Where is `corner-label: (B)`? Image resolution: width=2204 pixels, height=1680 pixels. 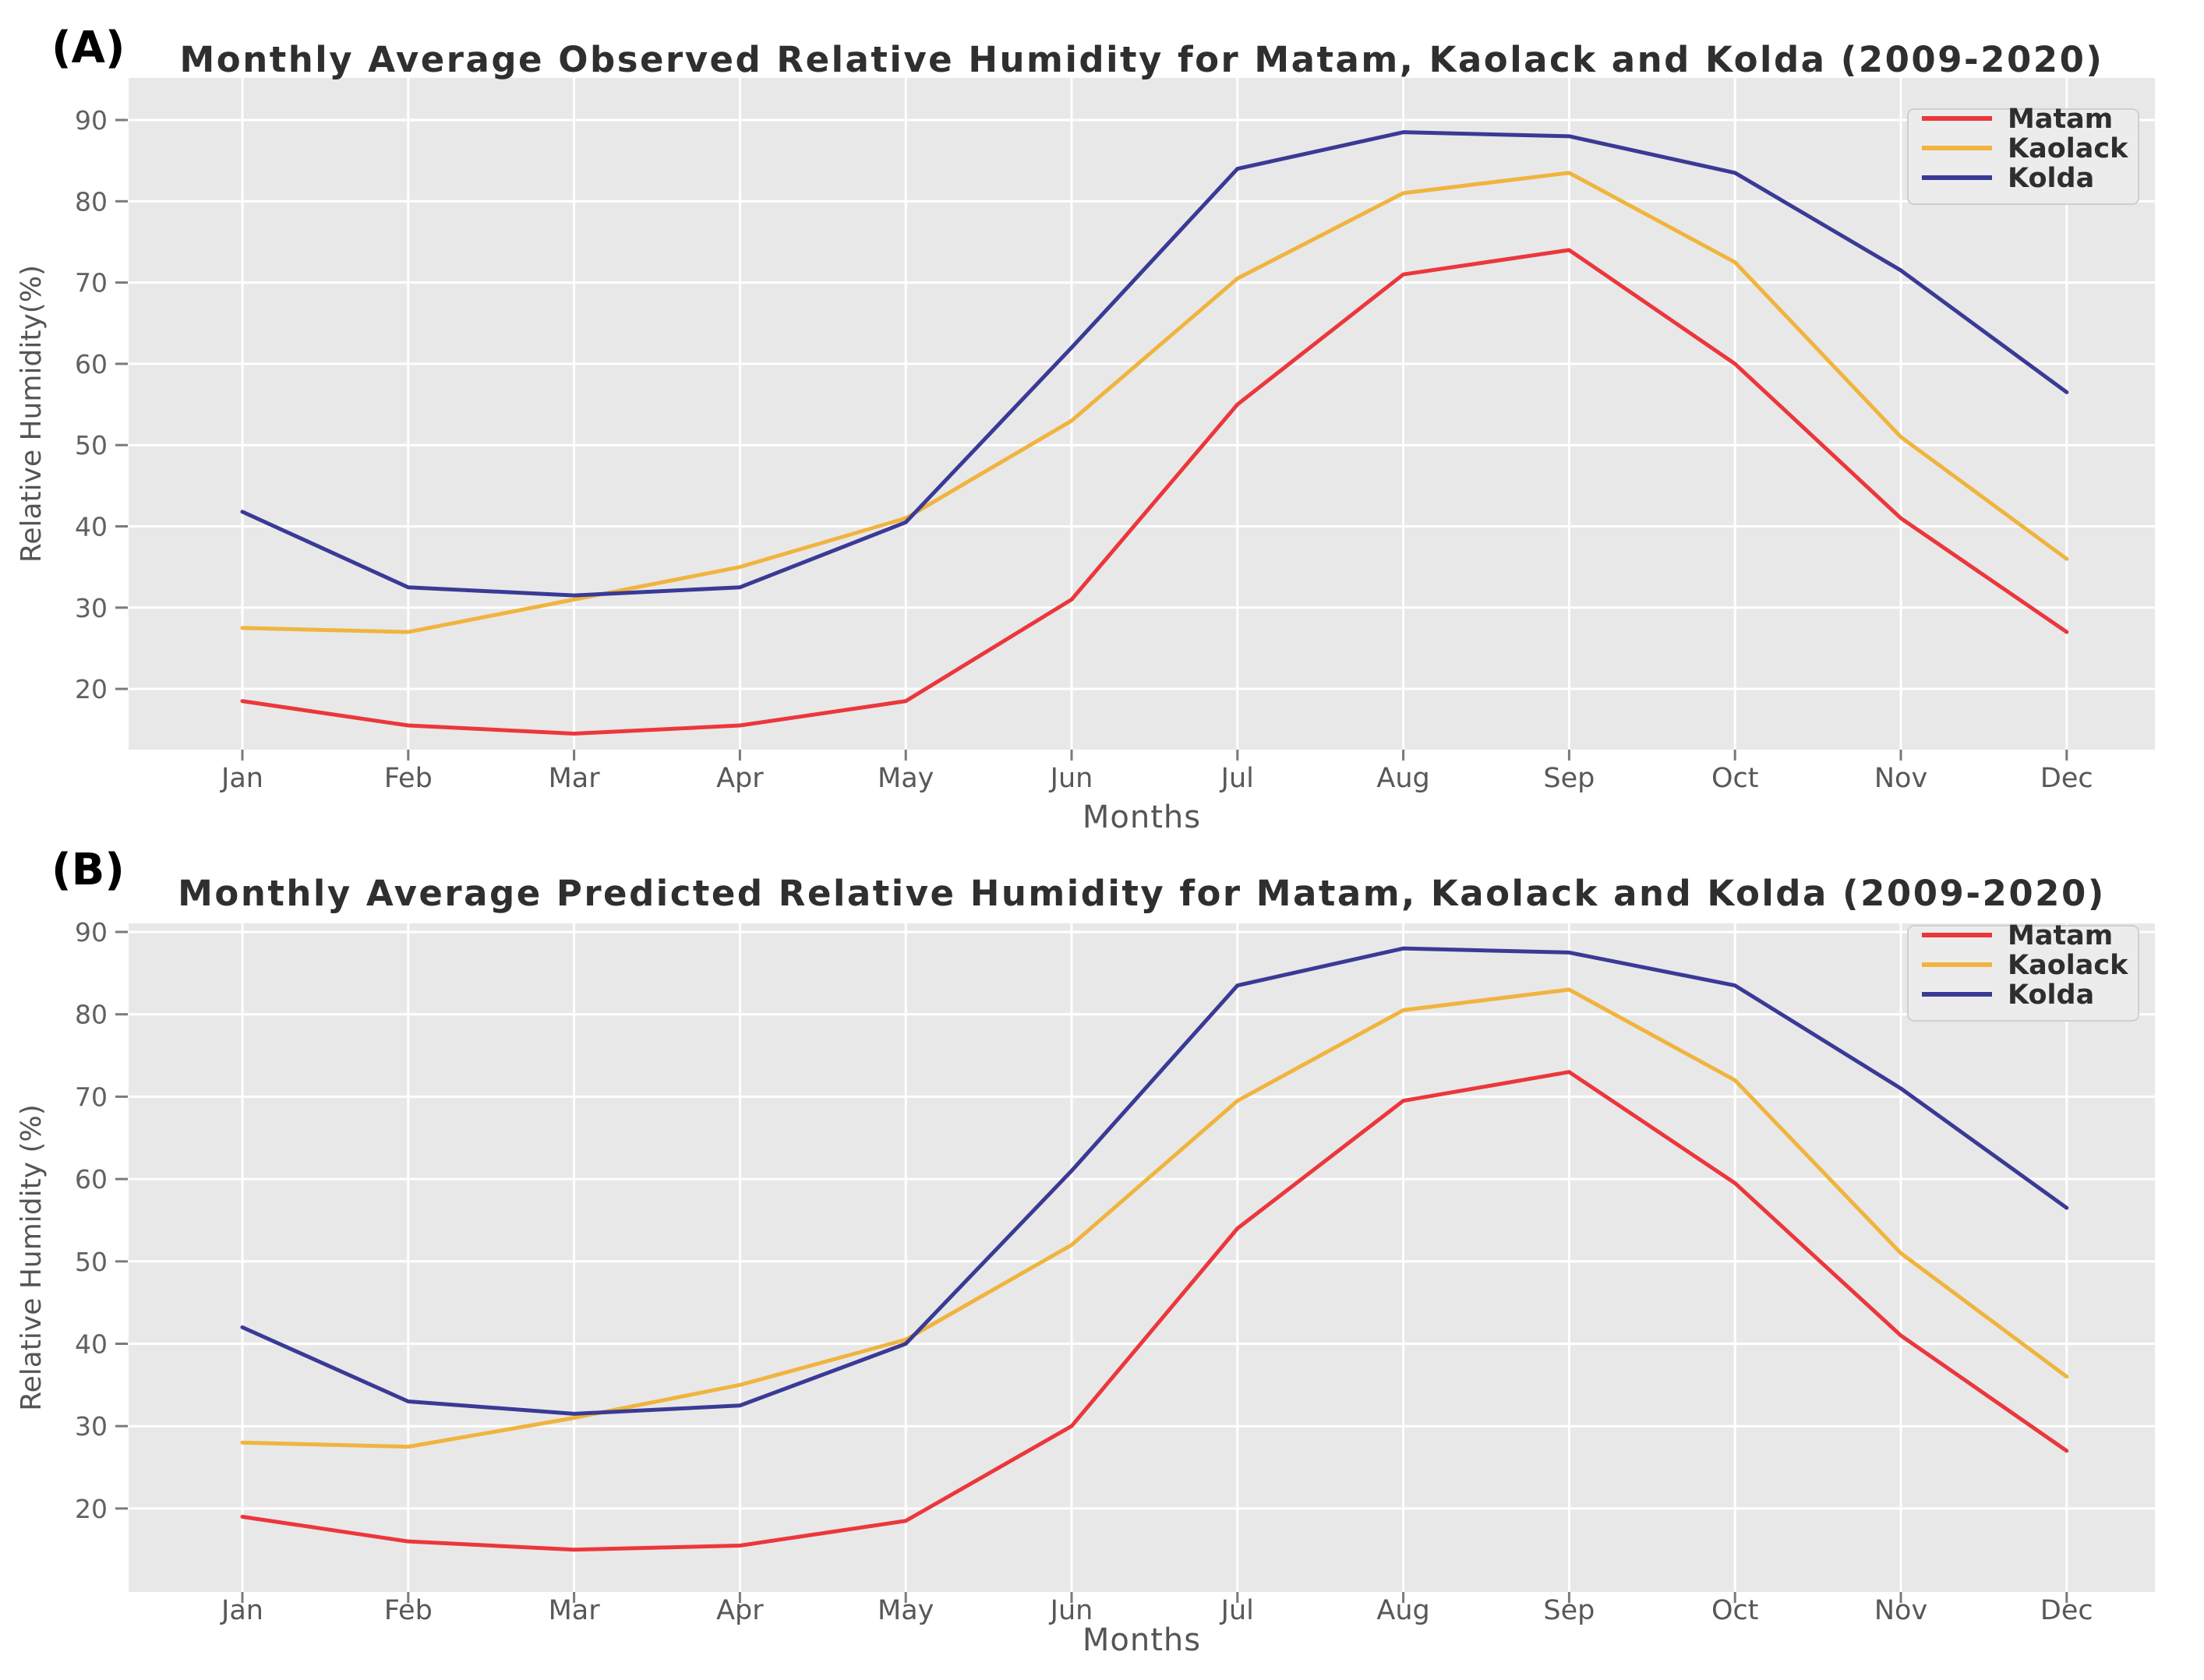
corner-label: (B) is located at coordinates (88, 870).